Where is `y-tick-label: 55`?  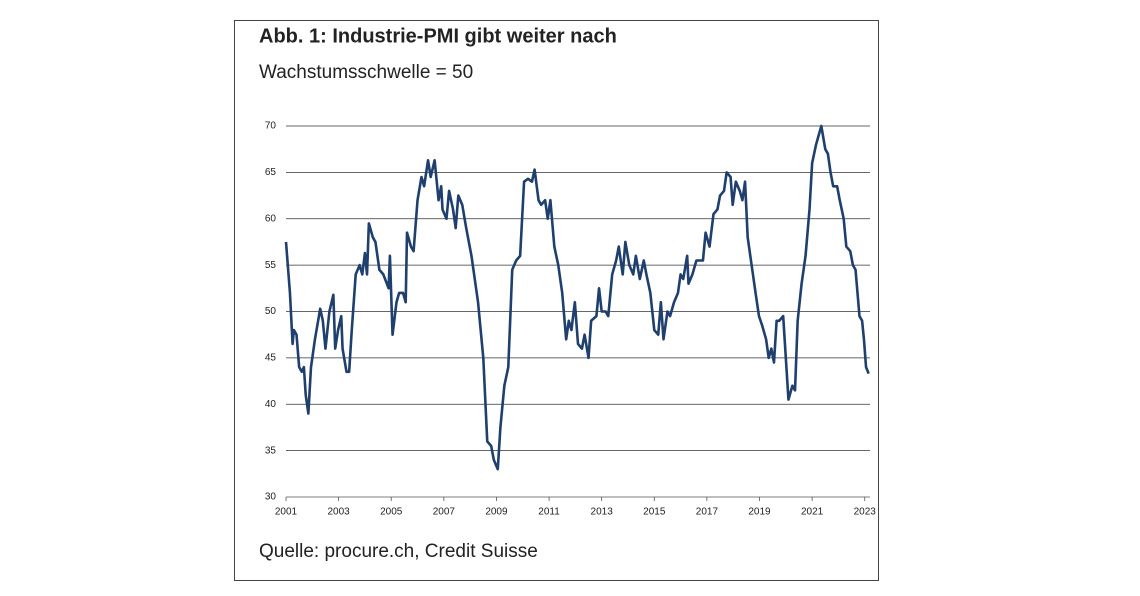 y-tick-label: 55 is located at coordinates (271, 265).